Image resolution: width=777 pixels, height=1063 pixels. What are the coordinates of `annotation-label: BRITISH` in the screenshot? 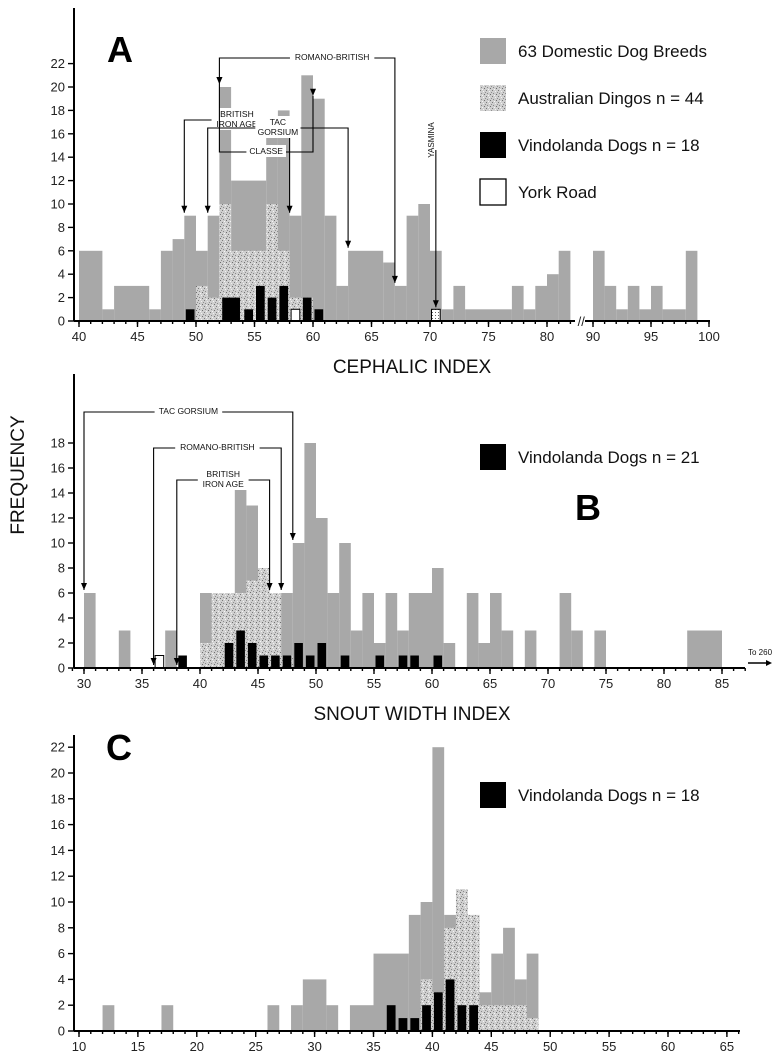 It's located at (237, 114).